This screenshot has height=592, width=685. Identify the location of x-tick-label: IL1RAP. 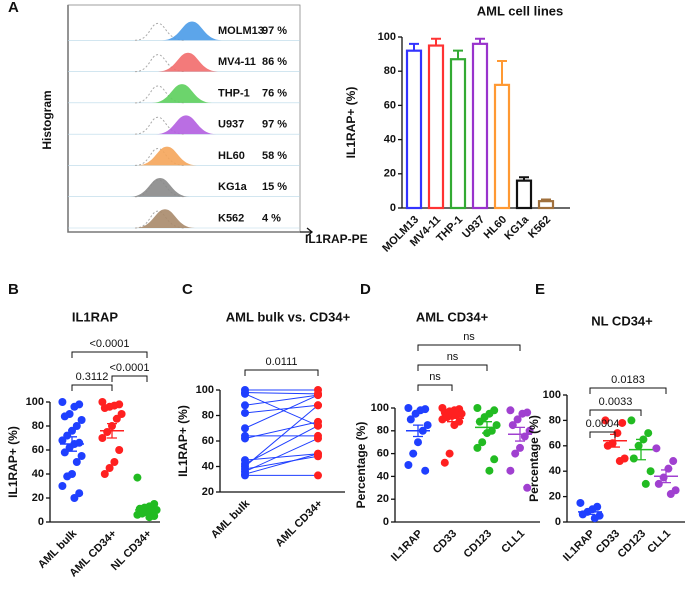
(407, 546).